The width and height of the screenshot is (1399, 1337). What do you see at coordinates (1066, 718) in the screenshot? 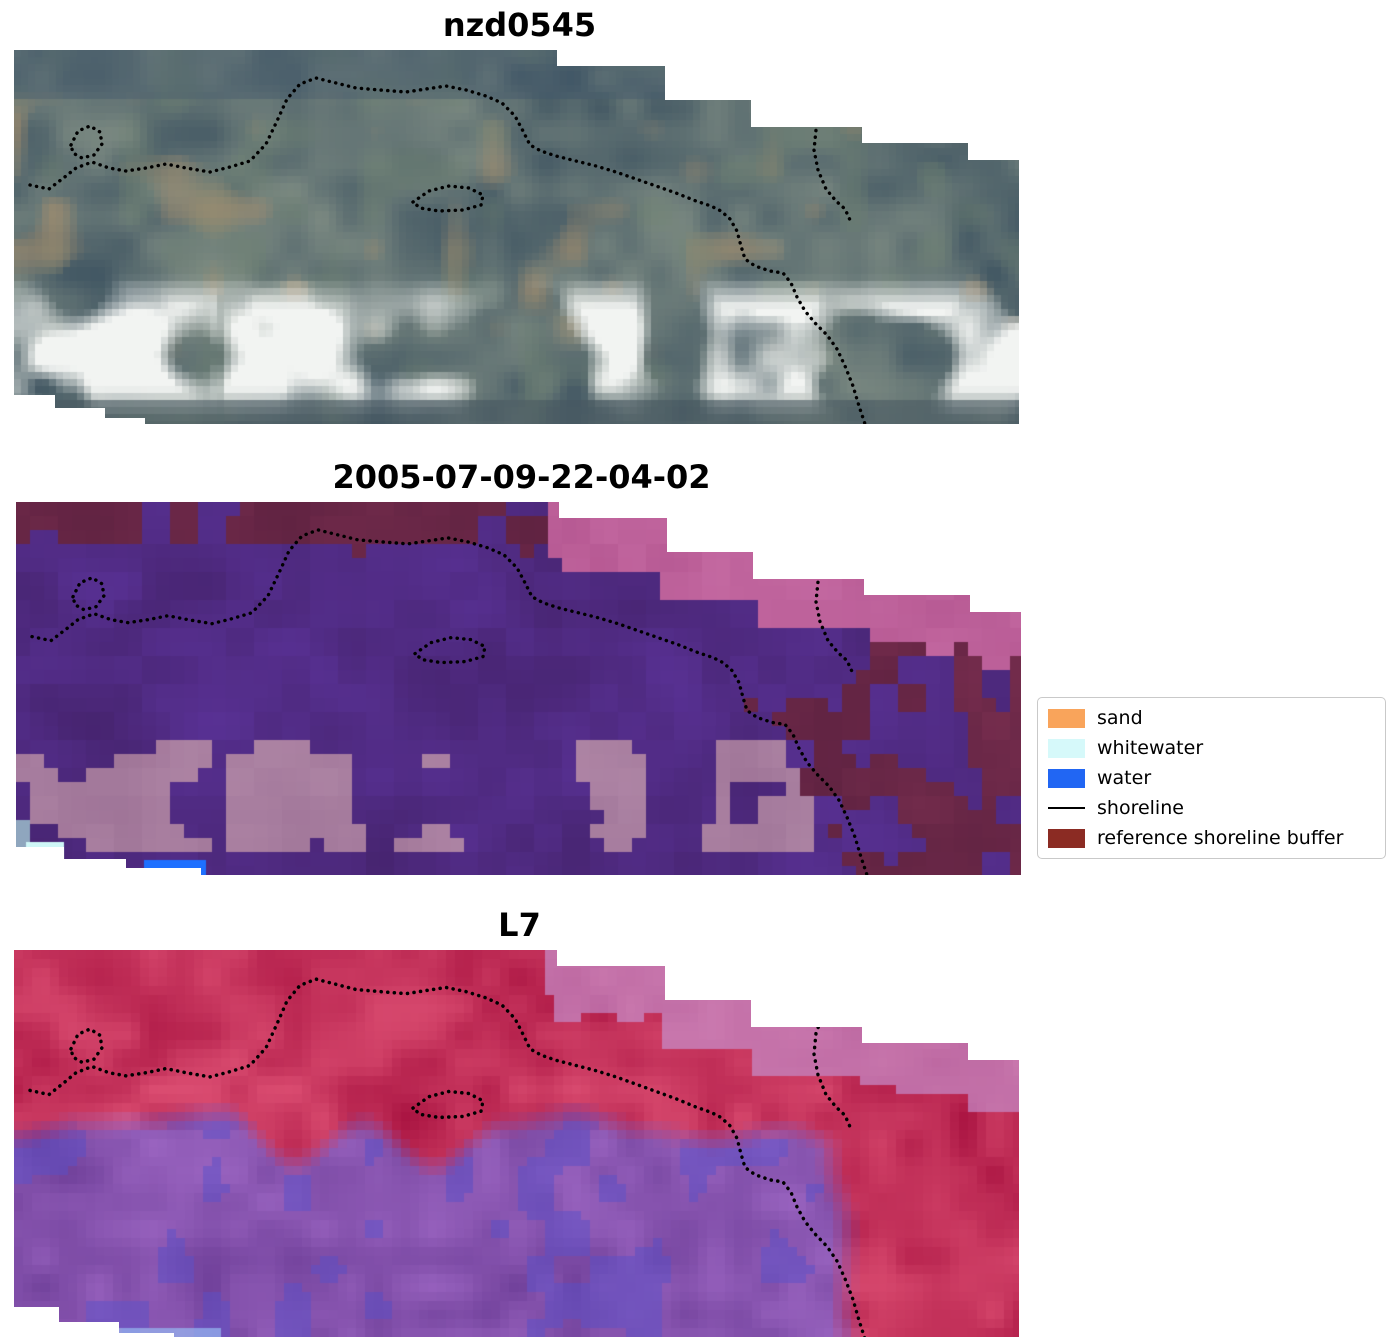
I see `sand-swatch` at bounding box center [1066, 718].